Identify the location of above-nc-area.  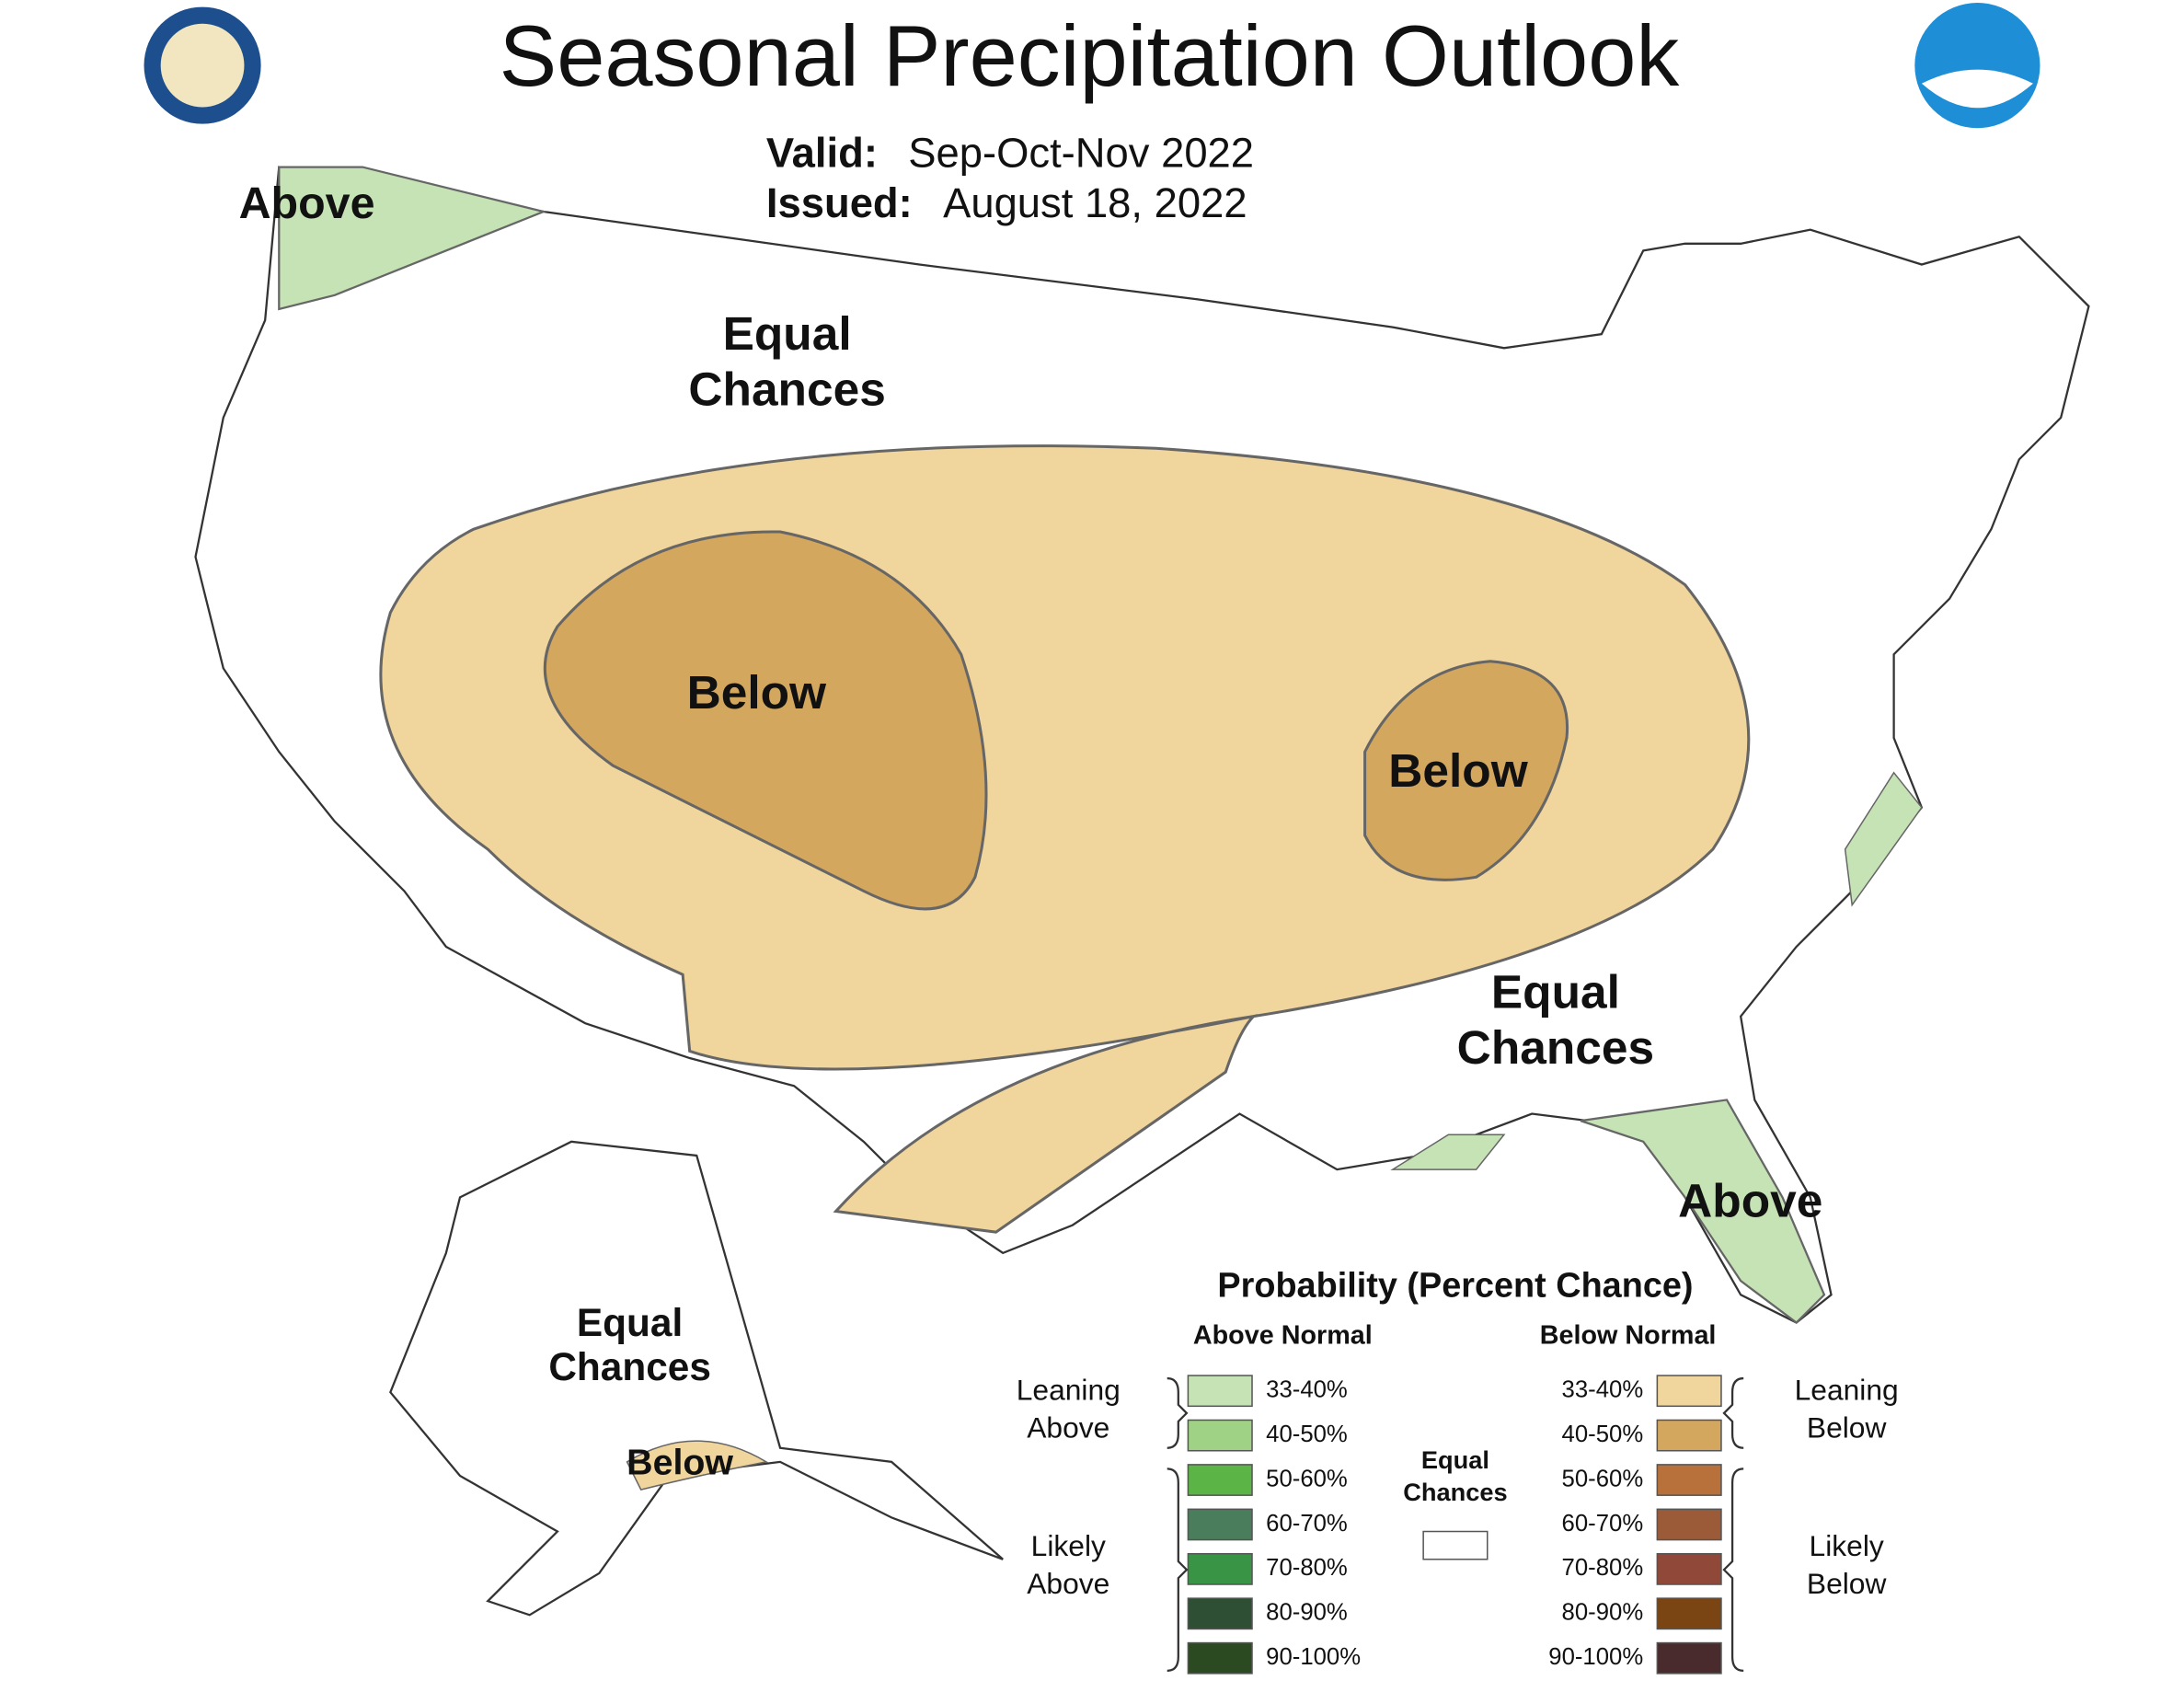
(1883, 839).